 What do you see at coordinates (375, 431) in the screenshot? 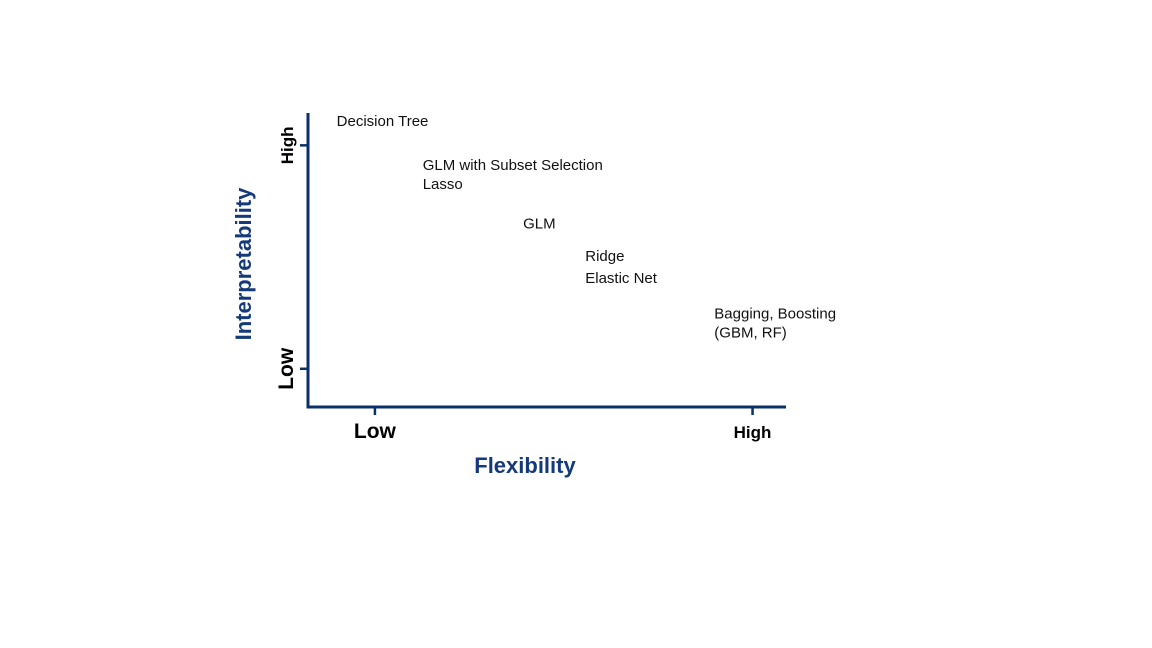
I see `x-tick-label-low: Low` at bounding box center [375, 431].